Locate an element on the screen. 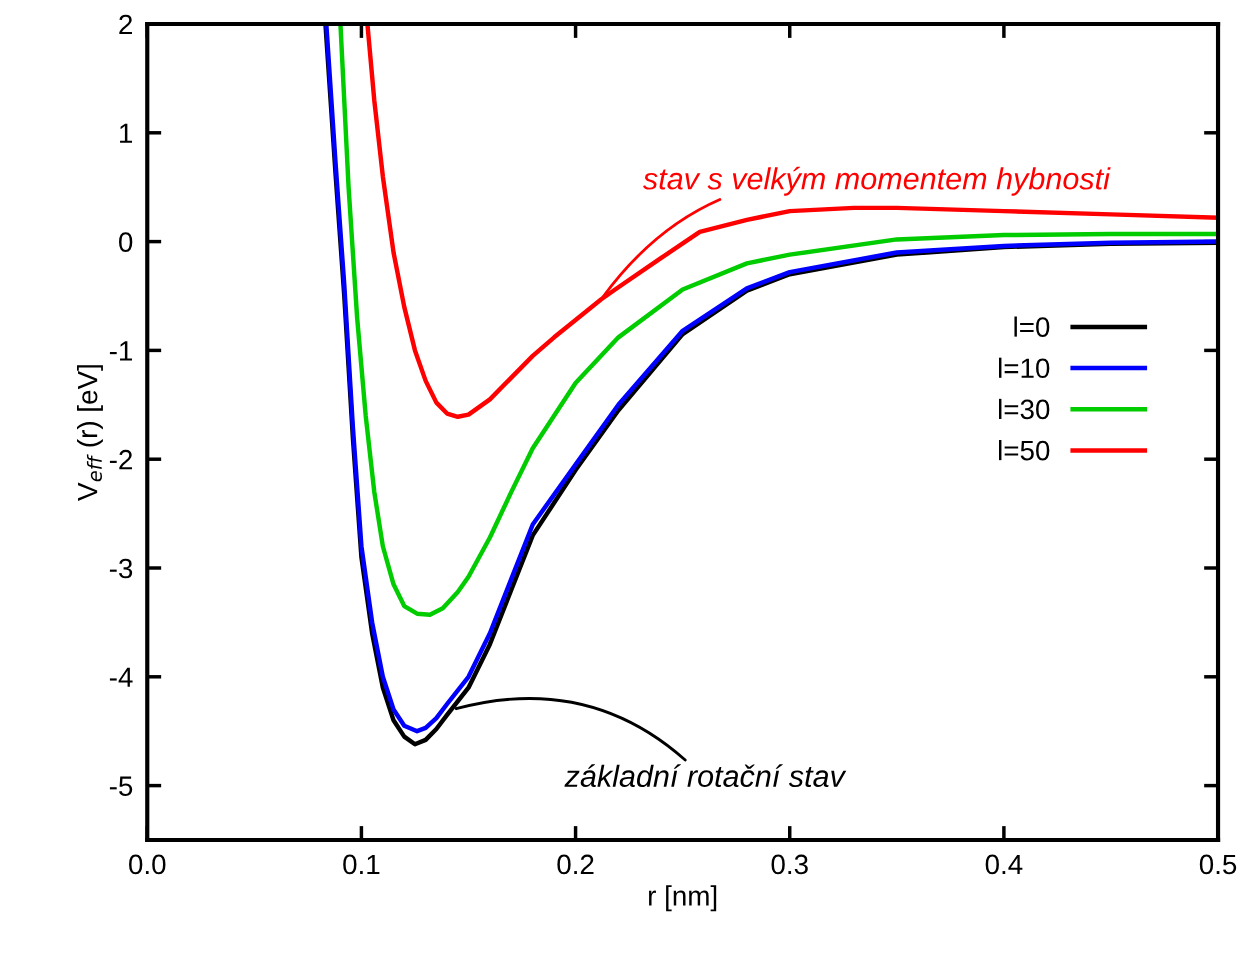  legend-label: l=10 is located at coordinates (1024, 368).